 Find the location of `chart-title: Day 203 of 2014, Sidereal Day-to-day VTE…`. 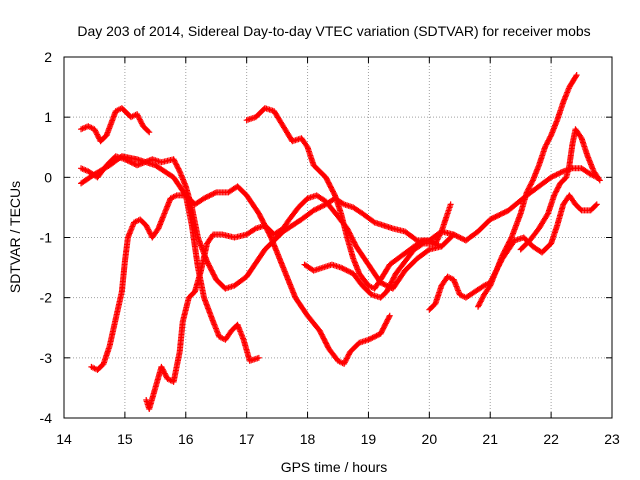

chart-title: Day 203 of 2014, Sidereal Day-to-day VTE… is located at coordinates (333, 31).